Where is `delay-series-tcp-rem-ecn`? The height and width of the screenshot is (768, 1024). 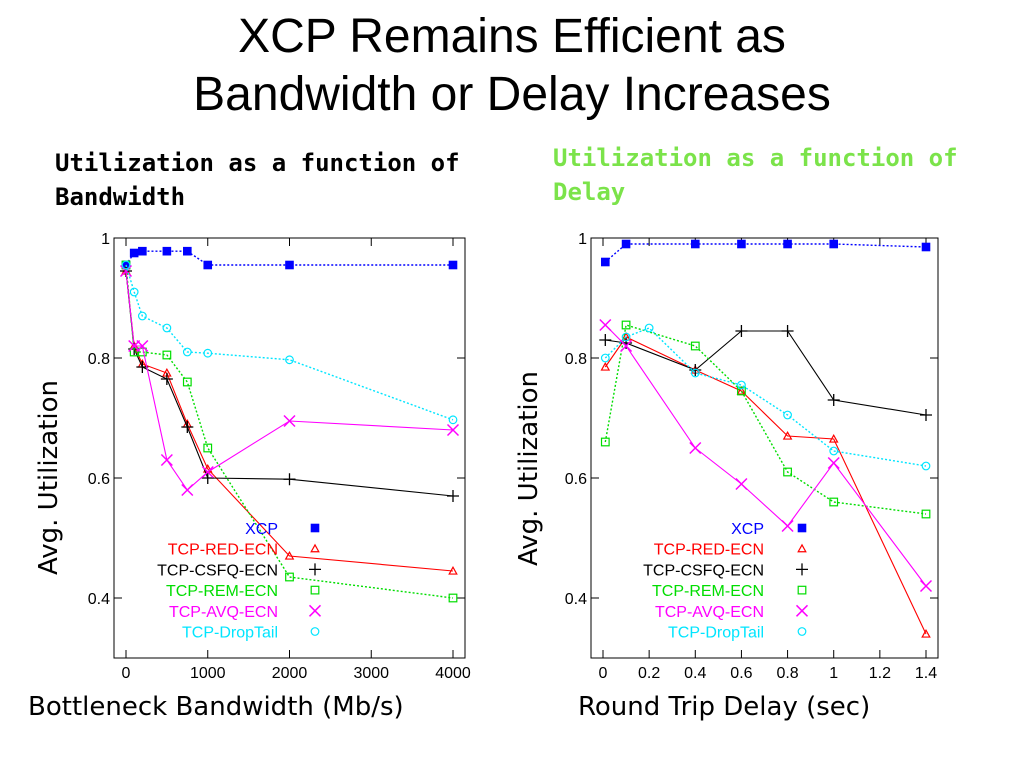
delay-series-tcp-rem-ecn is located at coordinates (765, 419).